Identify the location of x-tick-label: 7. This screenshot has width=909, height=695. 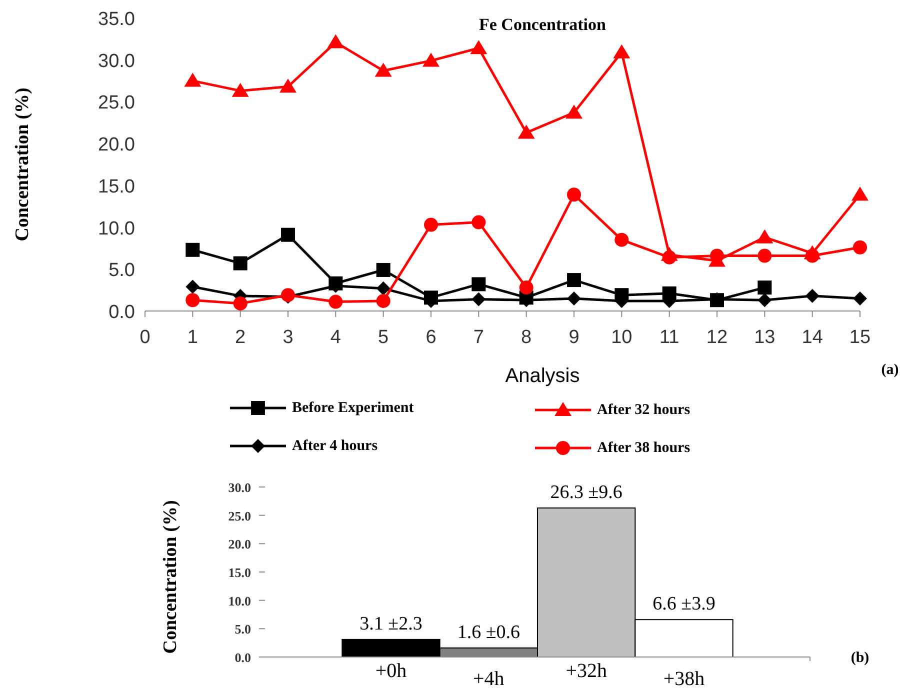
(478, 337).